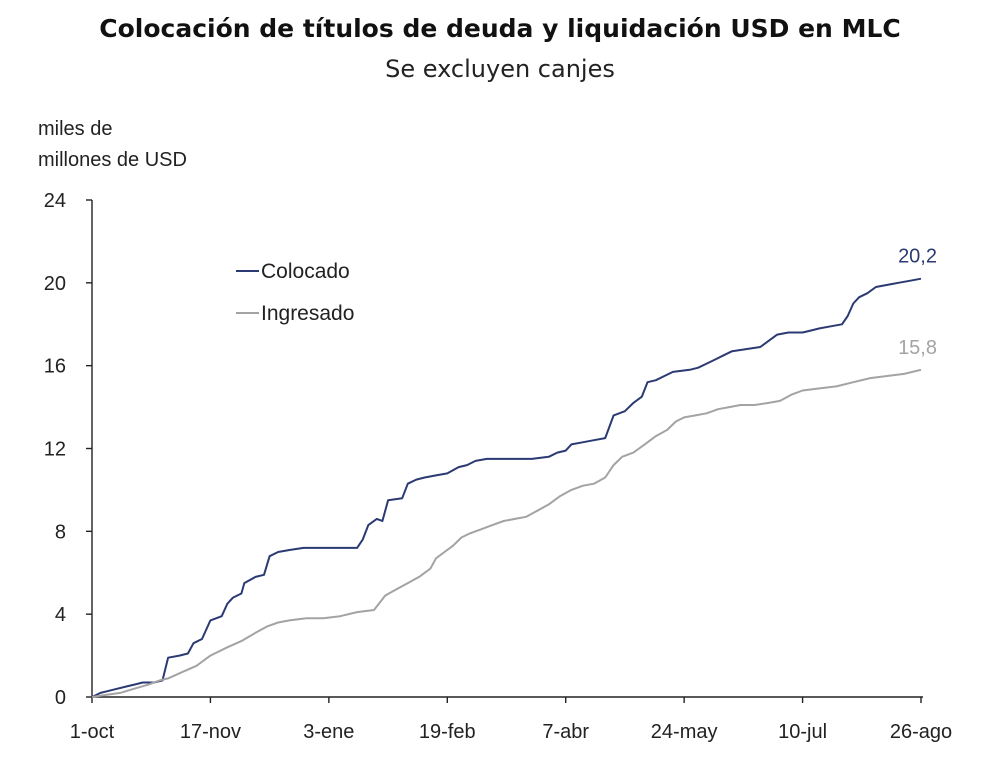 This screenshot has width=1000, height=767. Describe the element at coordinates (295, 292) in the screenshot. I see `legend: Colocado Ingresado` at that location.